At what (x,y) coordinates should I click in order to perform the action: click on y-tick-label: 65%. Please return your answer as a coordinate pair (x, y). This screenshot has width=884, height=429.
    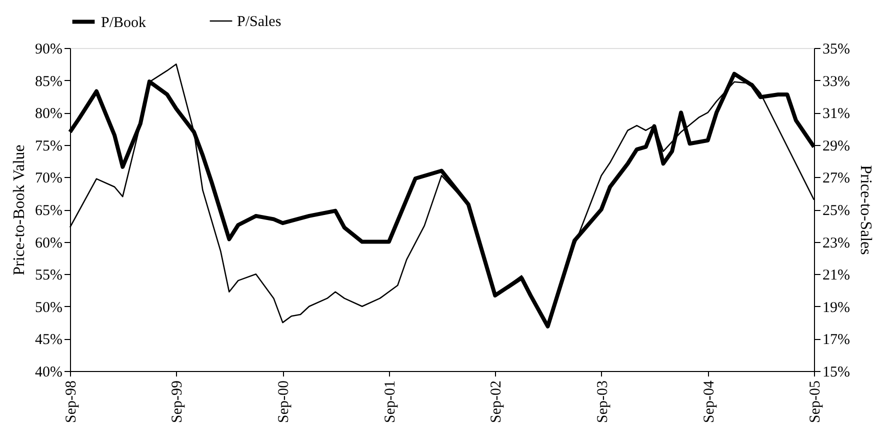
    Looking at the image, I should click on (48, 211).